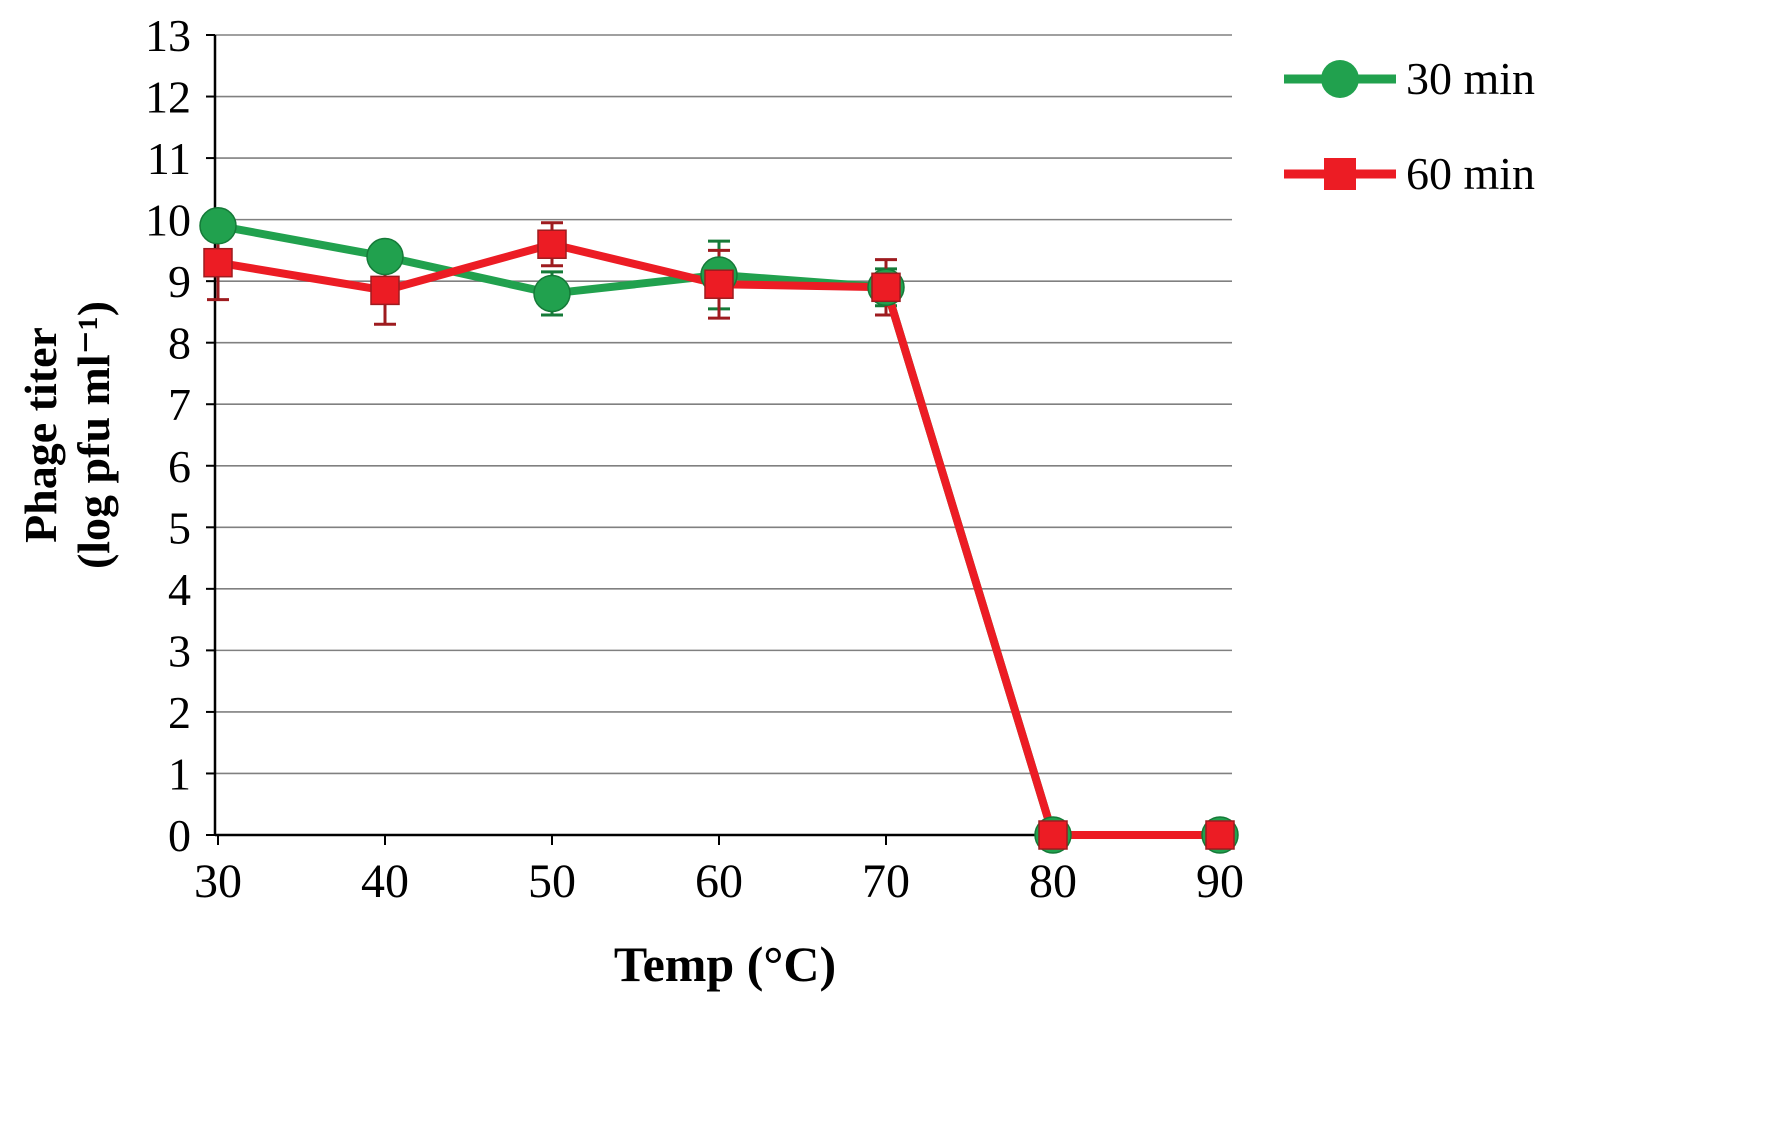 The width and height of the screenshot is (1772, 1148). I want to click on x-tick-label-70: 70, so click(886, 881).